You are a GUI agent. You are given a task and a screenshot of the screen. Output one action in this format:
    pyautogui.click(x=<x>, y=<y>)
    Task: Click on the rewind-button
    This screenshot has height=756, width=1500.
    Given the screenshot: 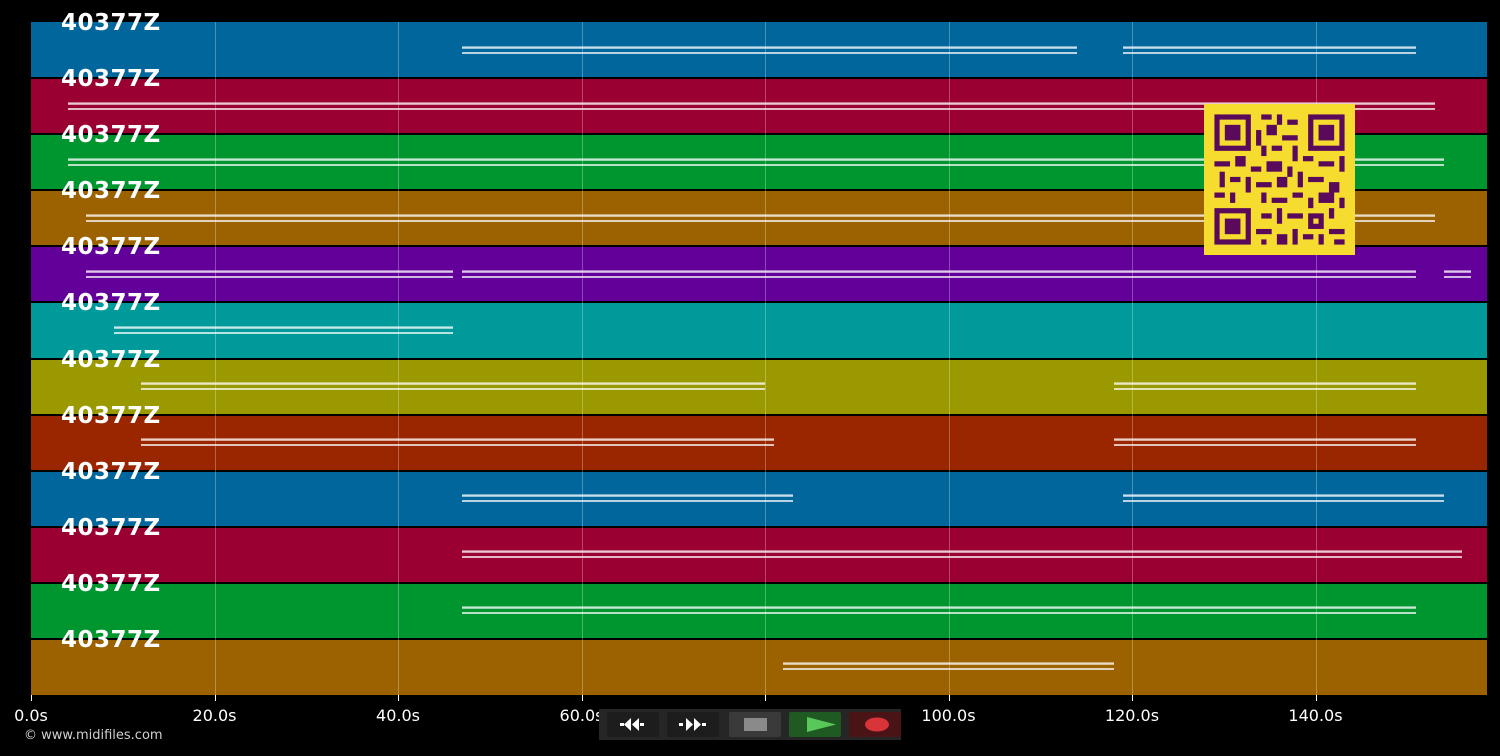 What is the action you would take?
    pyautogui.click(x=633, y=724)
    